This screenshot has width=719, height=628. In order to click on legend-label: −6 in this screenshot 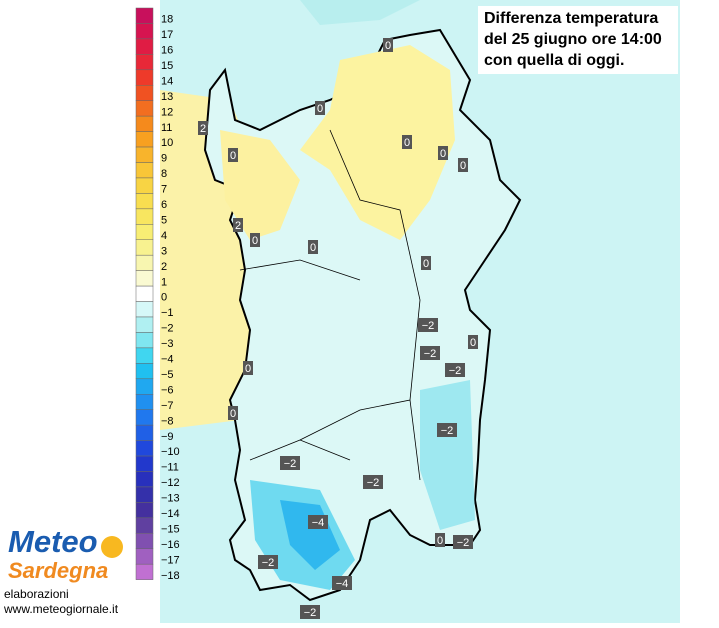, I will do `click(167, 390)`.